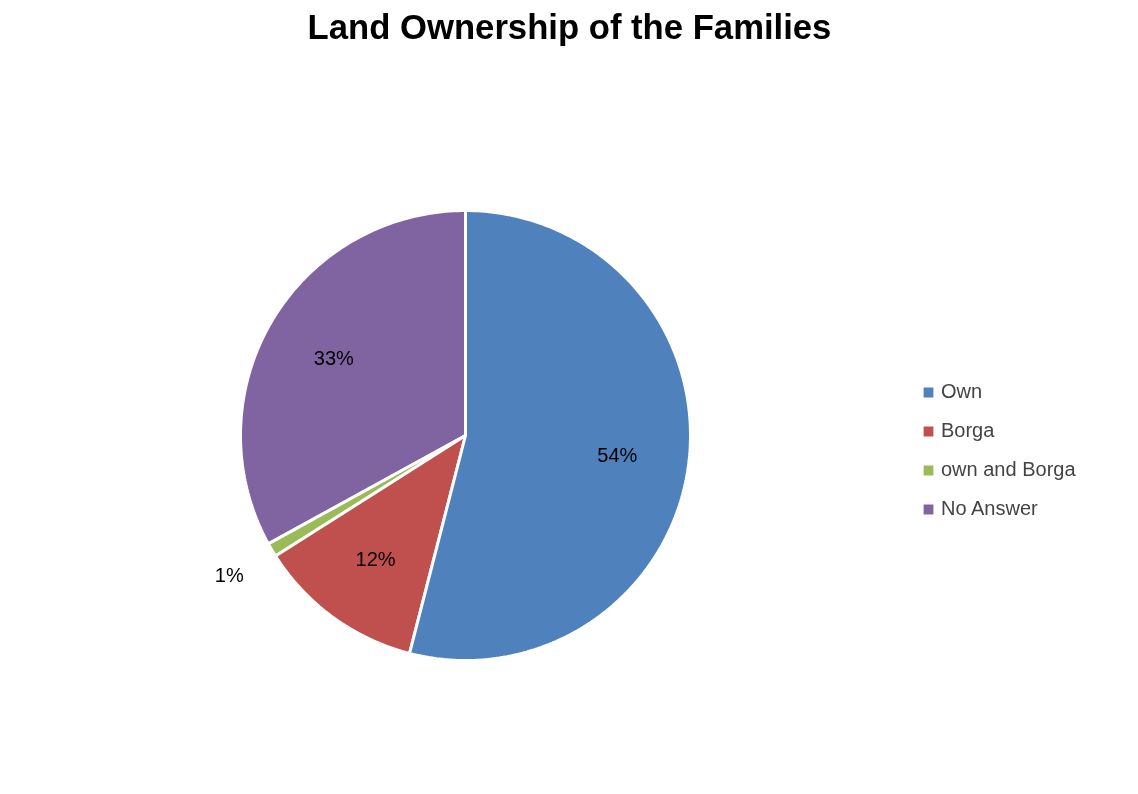 The height and width of the screenshot is (794, 1138). Describe the element at coordinates (989, 508) in the screenshot. I see `legend-label: No Answer` at that location.